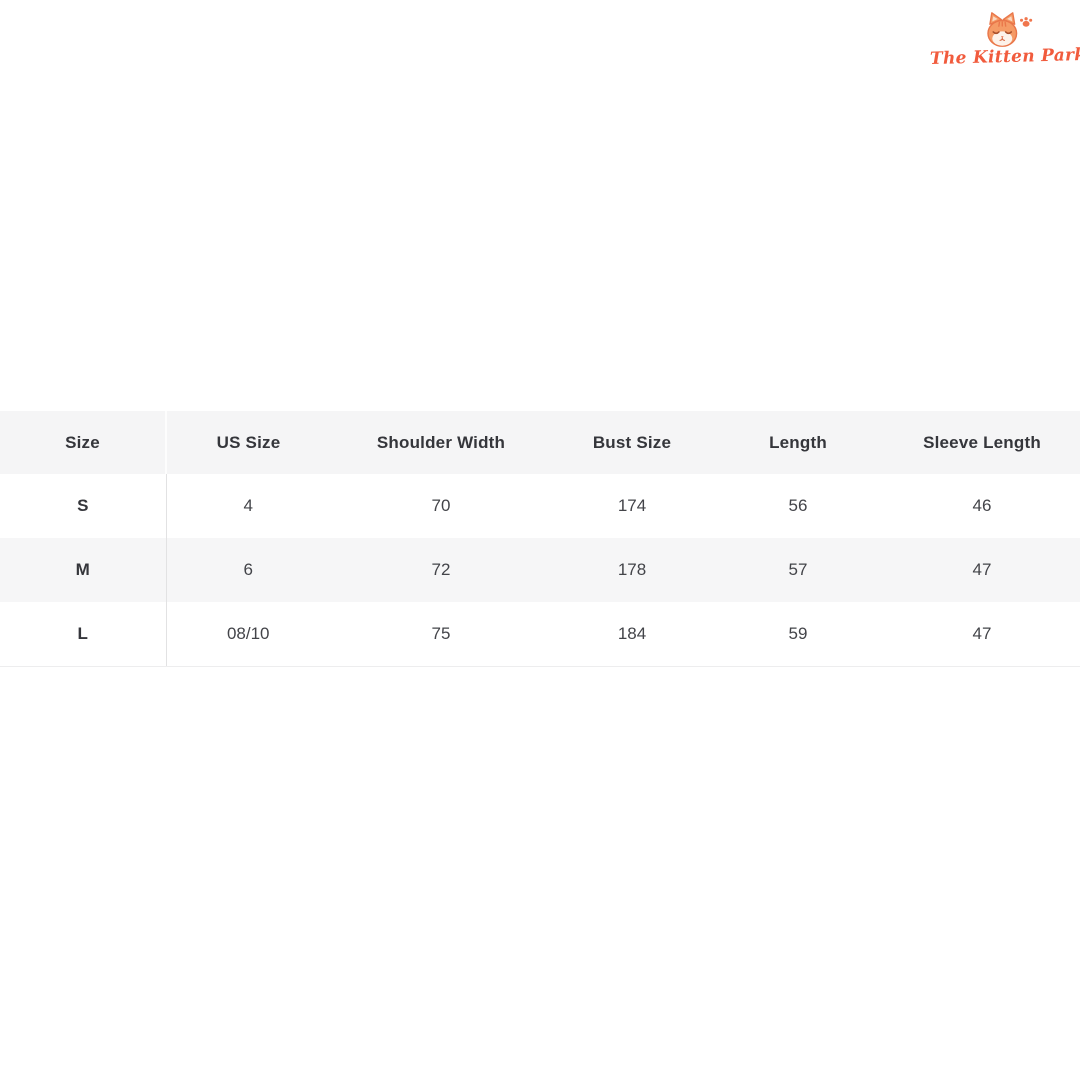 The width and height of the screenshot is (1080, 1080). I want to click on column-header-length: Length, so click(798, 442).